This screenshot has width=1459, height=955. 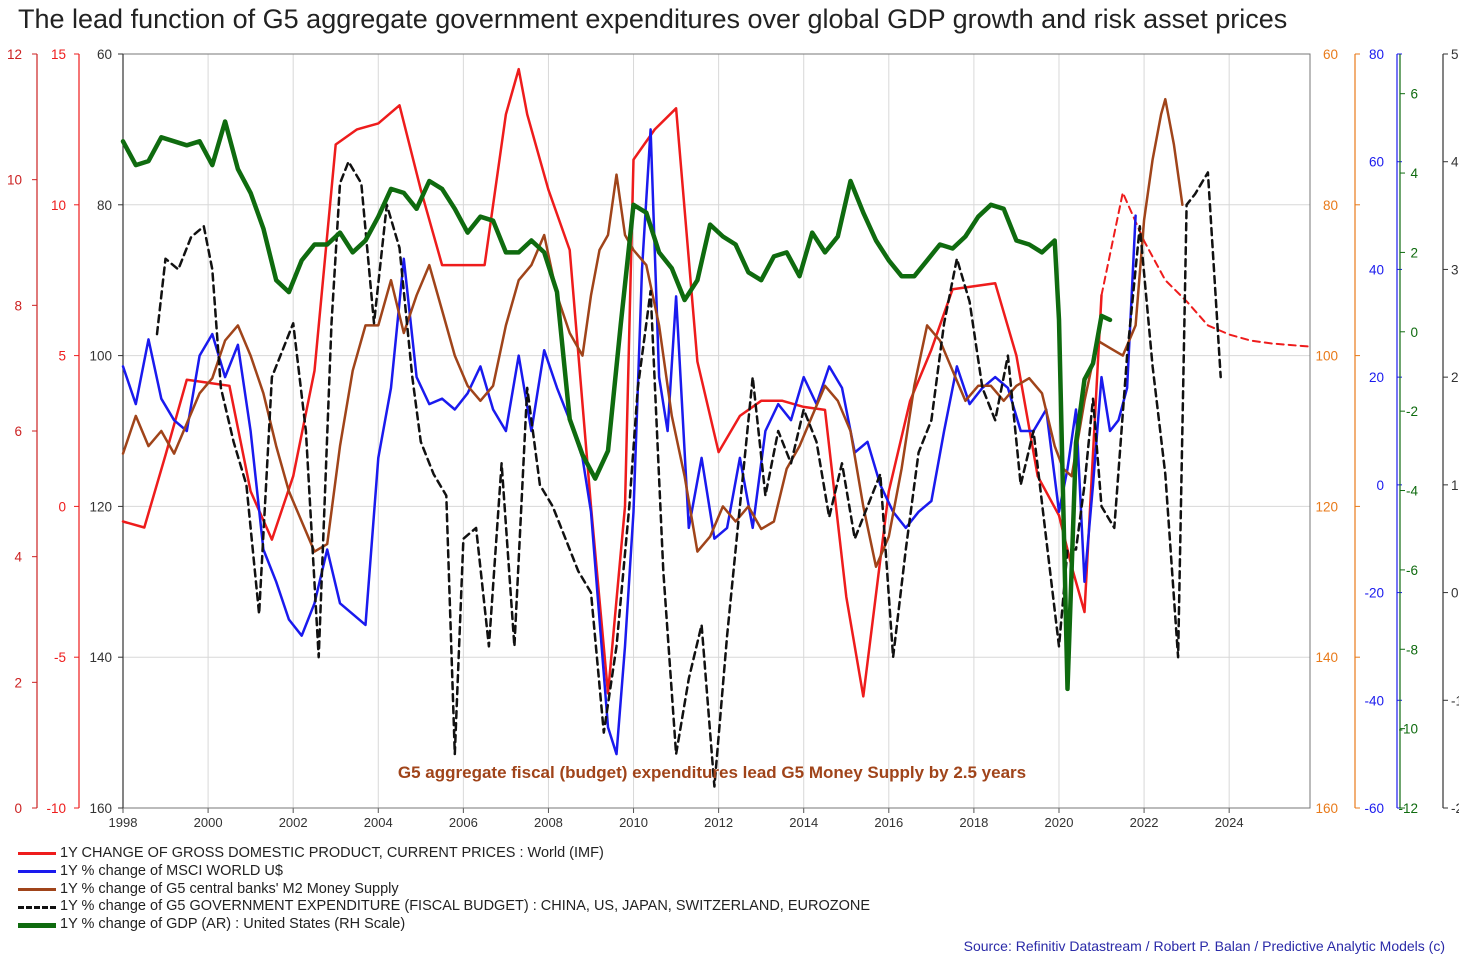 I want to click on right_orange-tick-label: 100, so click(x=1326, y=356).